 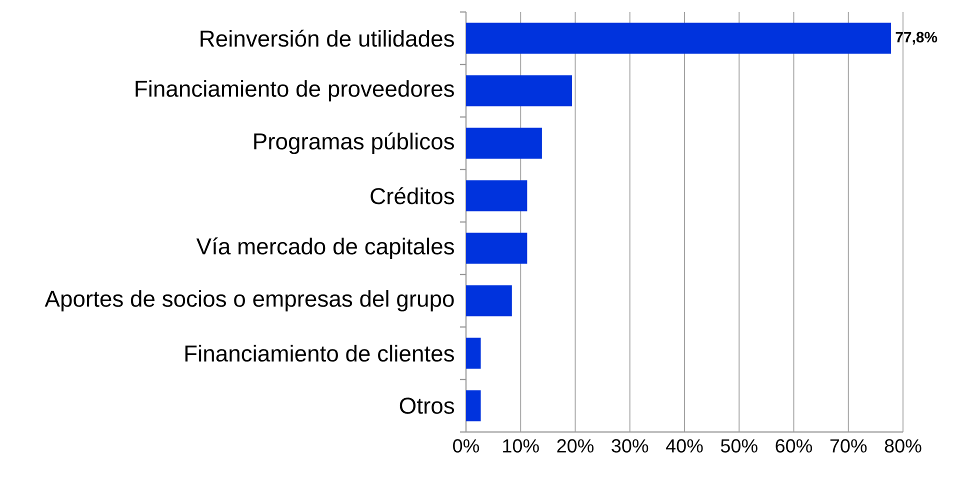 What do you see at coordinates (427, 406) in the screenshot?
I see `y-tick-label: Otros` at bounding box center [427, 406].